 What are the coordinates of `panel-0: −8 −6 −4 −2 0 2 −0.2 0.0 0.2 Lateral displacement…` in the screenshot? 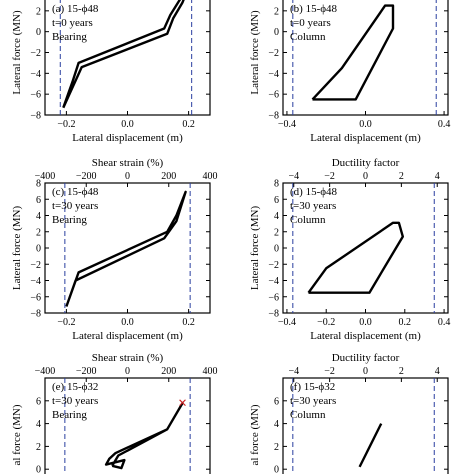 It's located at (111, 72).